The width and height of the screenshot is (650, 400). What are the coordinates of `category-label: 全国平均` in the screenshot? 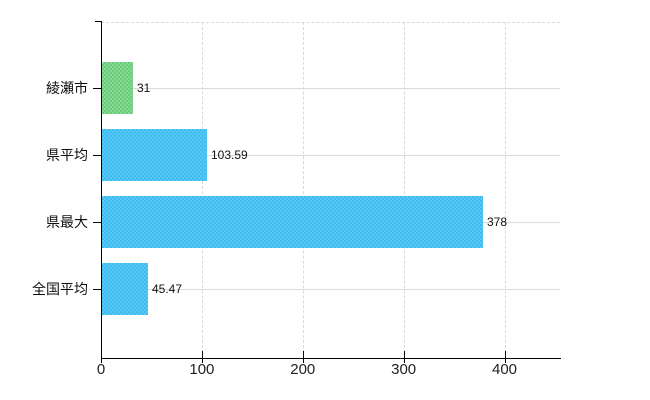 It's located at (60, 289).